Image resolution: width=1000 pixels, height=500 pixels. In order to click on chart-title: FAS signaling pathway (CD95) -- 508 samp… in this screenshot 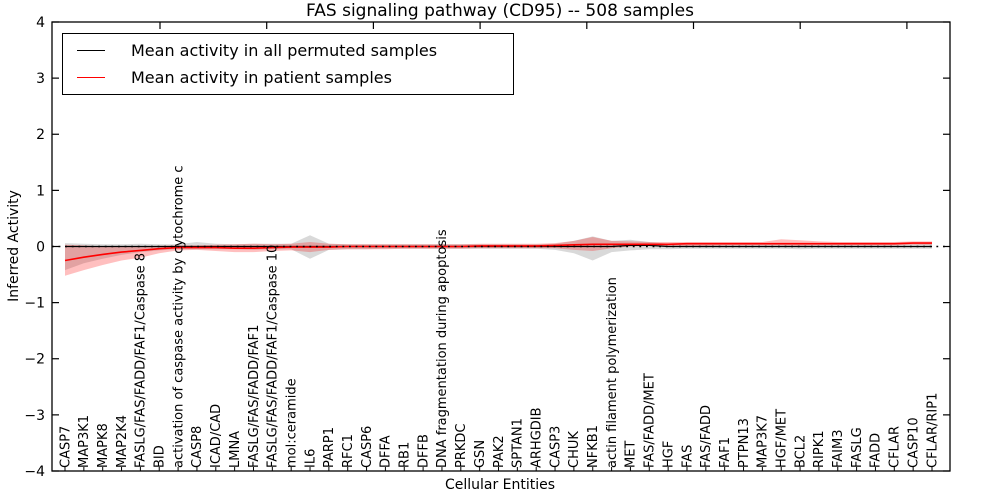, I will do `click(500, 11)`.